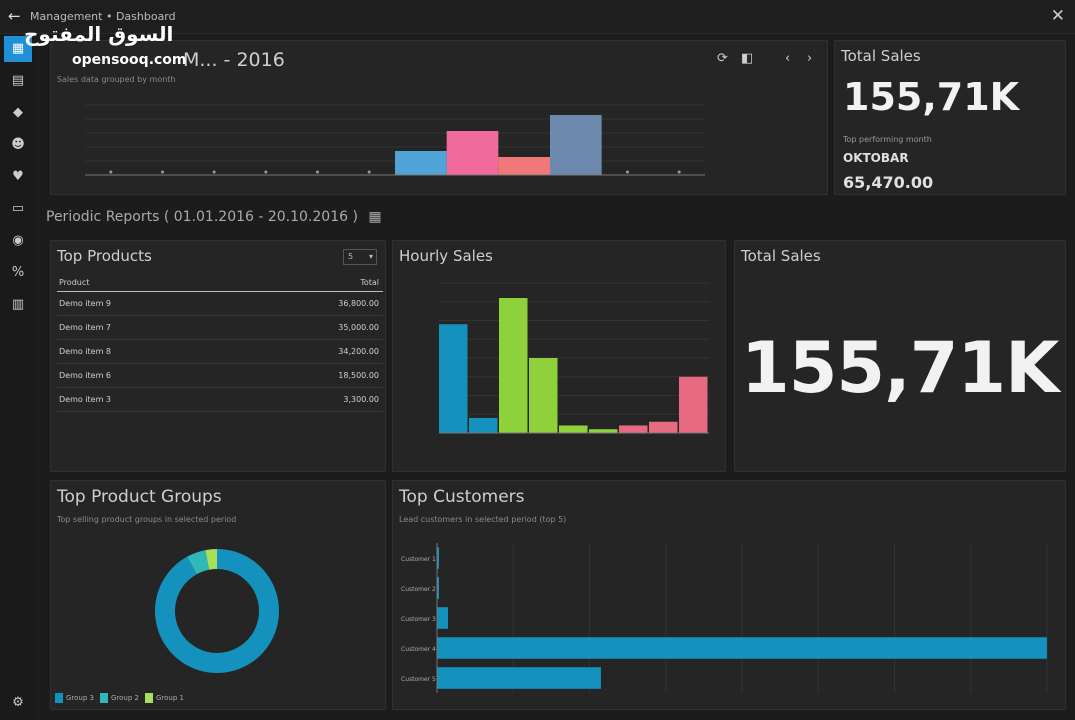  Describe the element at coordinates (144, 399) in the screenshot. I see `product-name: Demo item 3` at that location.